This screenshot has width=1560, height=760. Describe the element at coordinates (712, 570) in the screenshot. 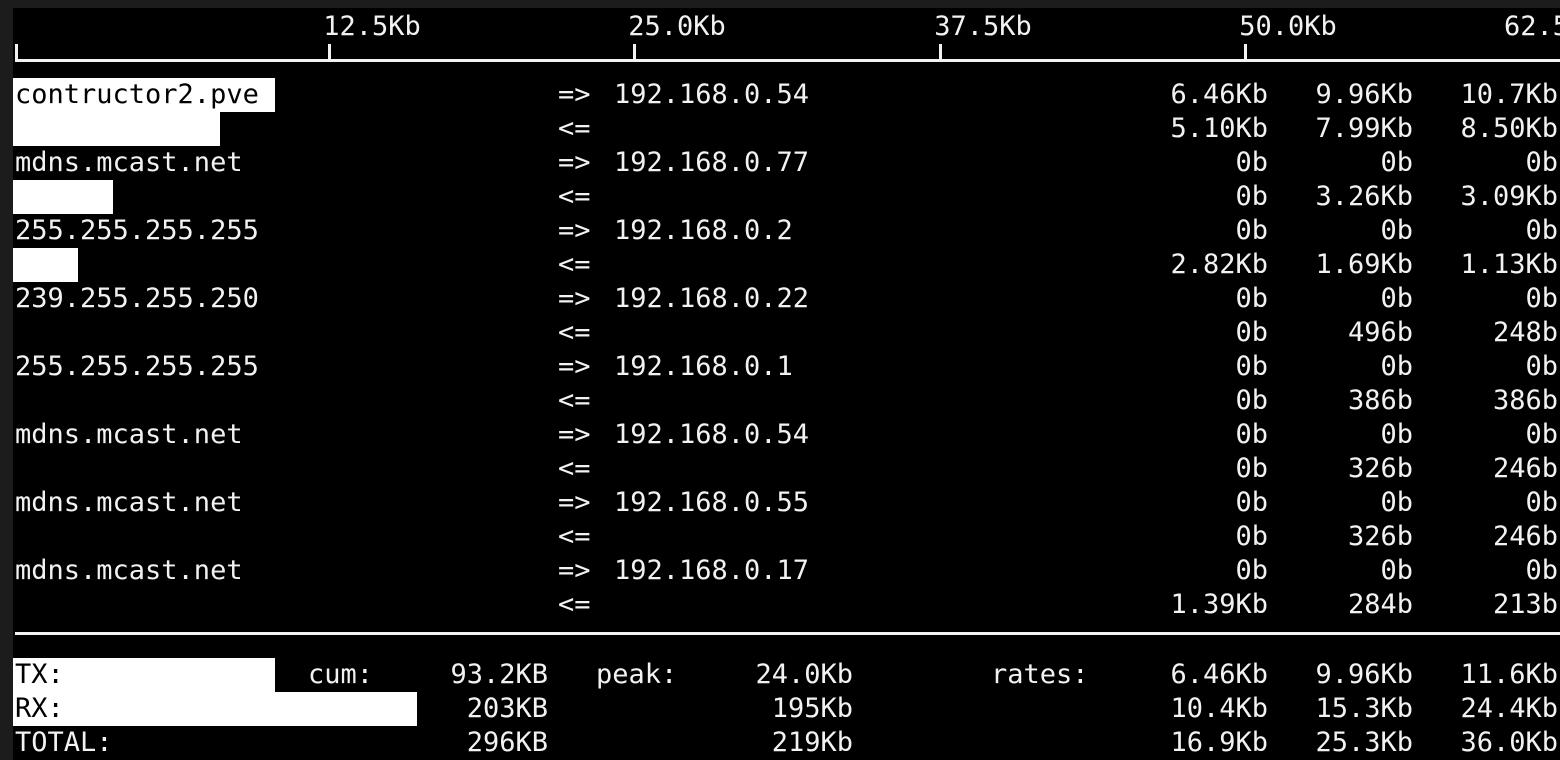

I see `peer-address: 192.168.0.17` at that location.